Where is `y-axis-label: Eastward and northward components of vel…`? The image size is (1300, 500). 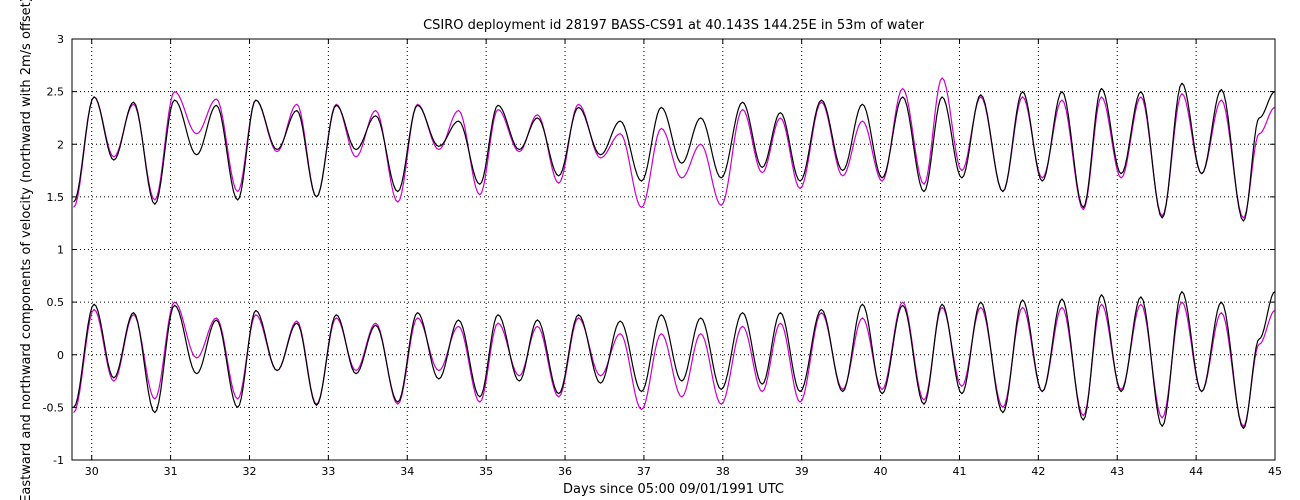
y-axis-label: Eastward and northward components of vel… is located at coordinates (26, 250).